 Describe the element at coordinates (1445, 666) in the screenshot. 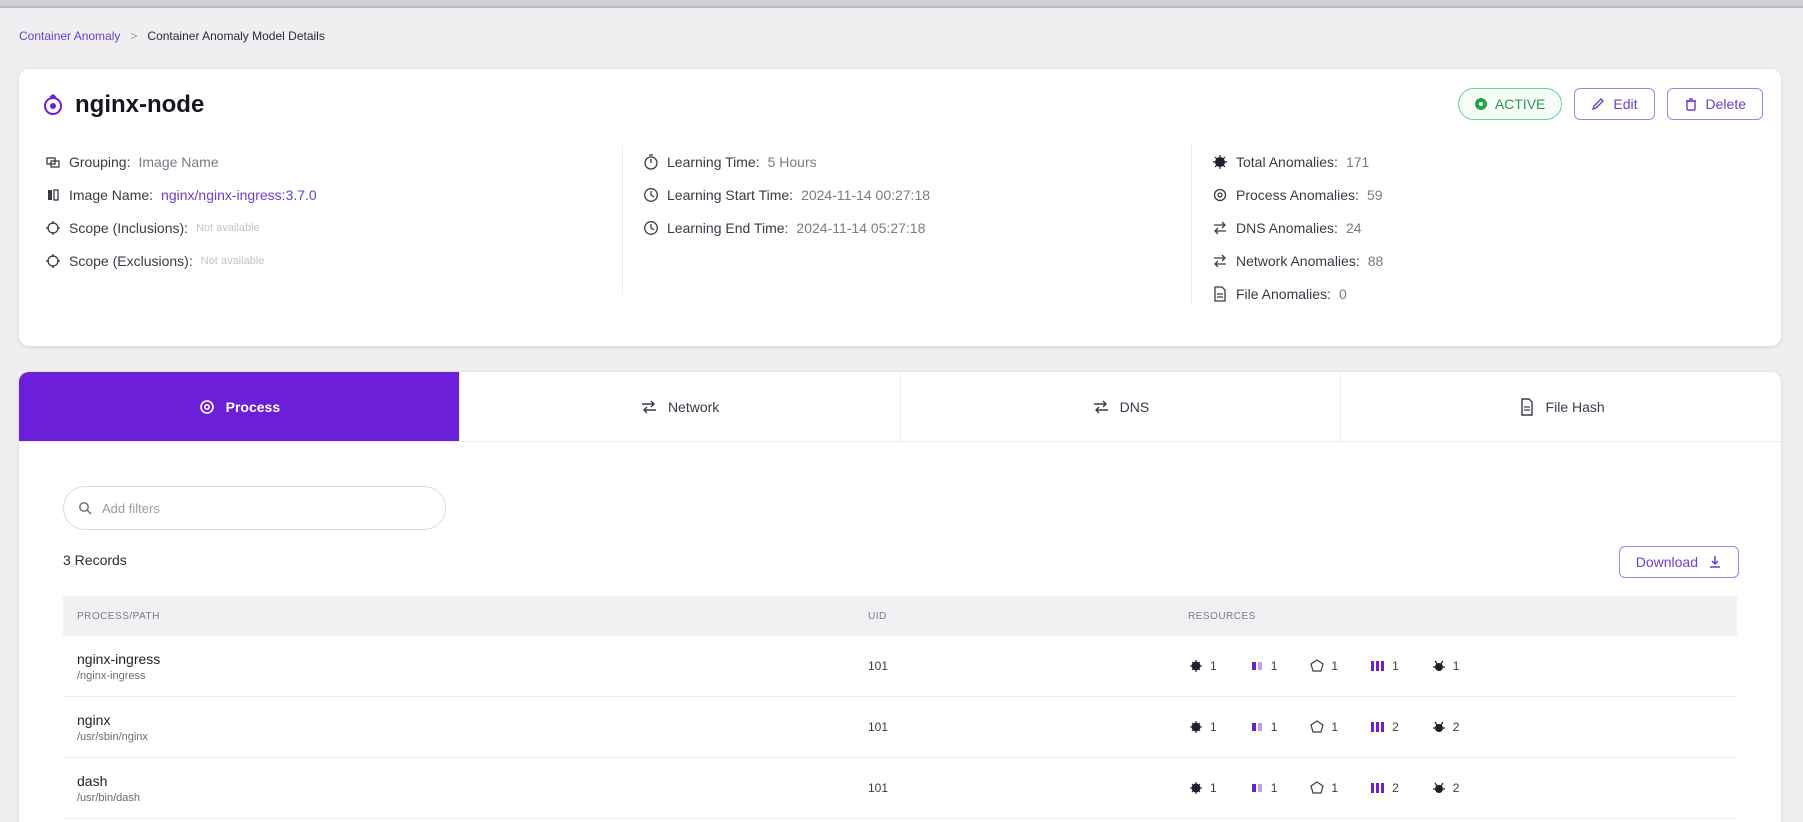

I see `resource-virus: 1` at that location.